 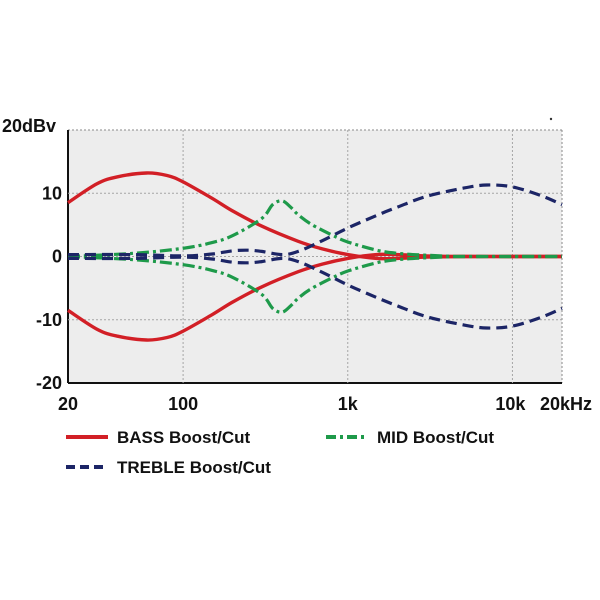 What do you see at coordinates (68, 404) in the screenshot?
I see `x-tick-label-20: 20` at bounding box center [68, 404].